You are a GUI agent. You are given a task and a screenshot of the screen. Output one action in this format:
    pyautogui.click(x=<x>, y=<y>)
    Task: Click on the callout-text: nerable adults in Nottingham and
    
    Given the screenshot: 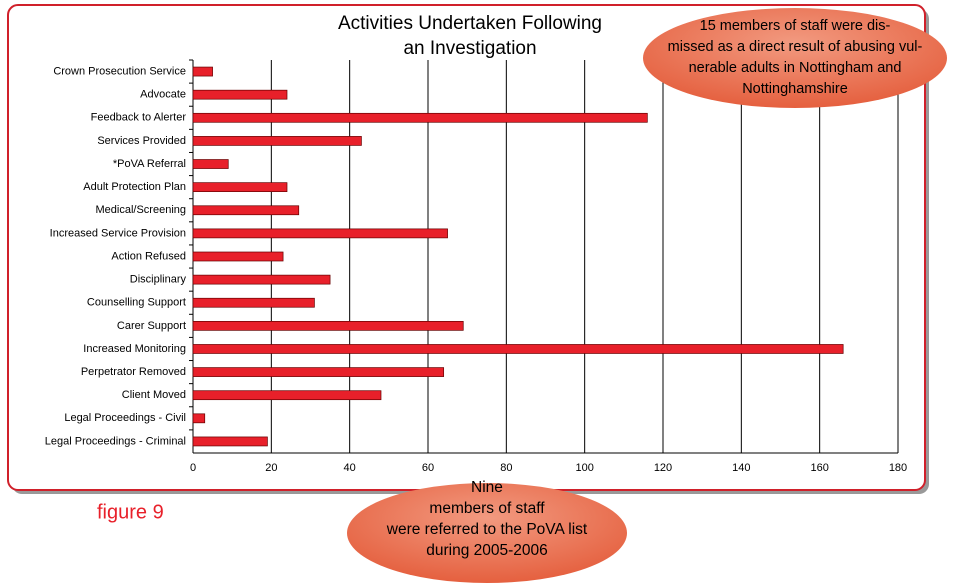 What is the action you would take?
    pyautogui.click(x=795, y=68)
    